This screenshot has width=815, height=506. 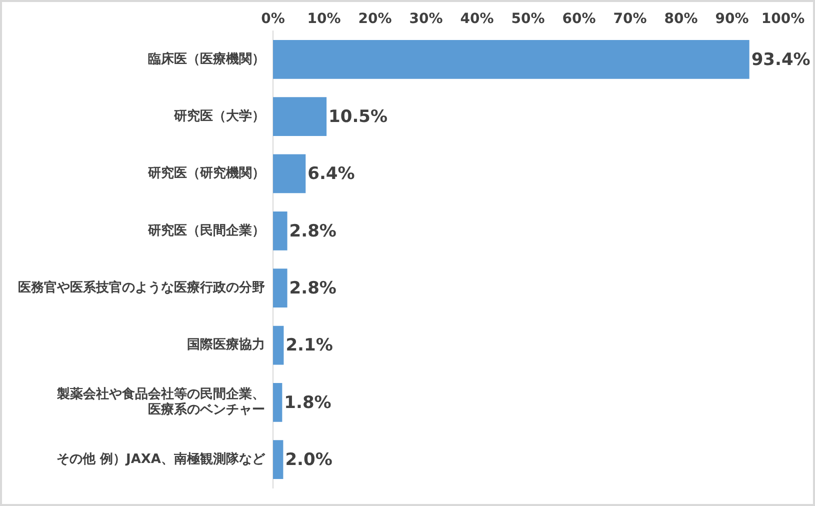 What do you see at coordinates (273, 19) in the screenshot?
I see `x-tick-label: 0%` at bounding box center [273, 19].